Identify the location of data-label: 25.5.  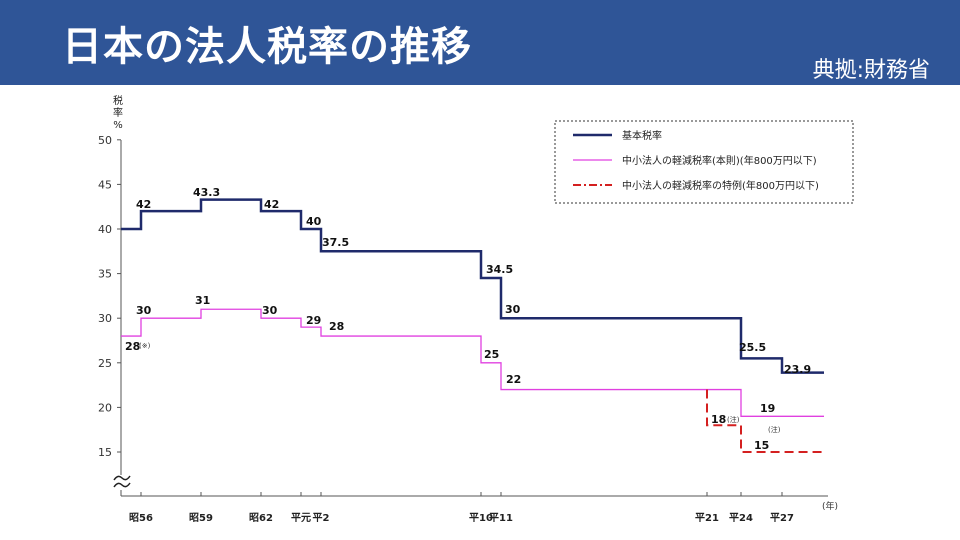
(752, 347).